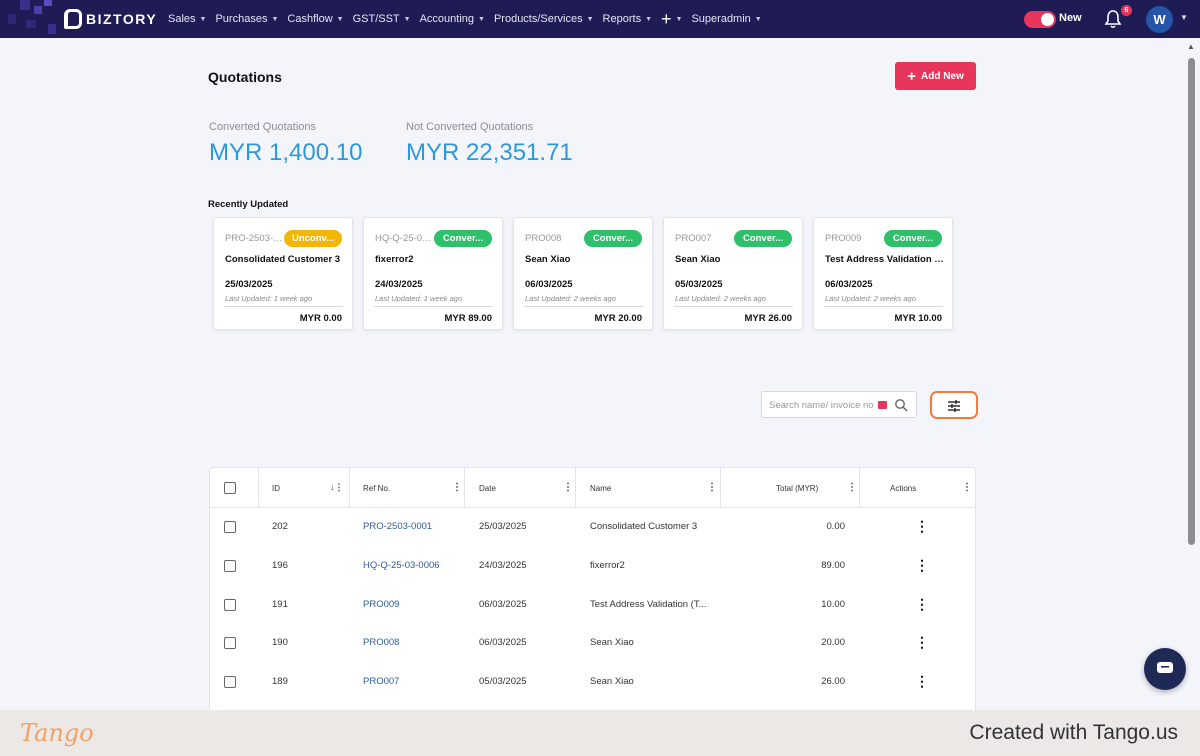 The width and height of the screenshot is (1200, 756). I want to click on search-input: Search name/ invoice no, so click(839, 404).